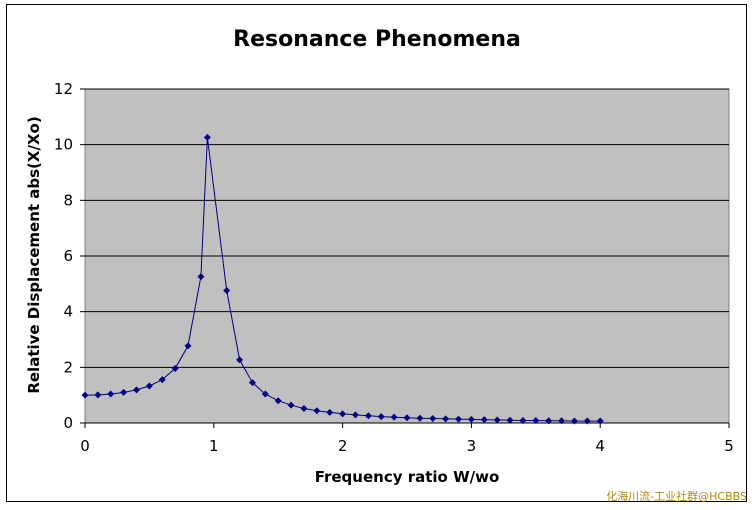 The width and height of the screenshot is (755, 510). What do you see at coordinates (729, 446) in the screenshot?
I see `x-tick-label: 5` at bounding box center [729, 446].